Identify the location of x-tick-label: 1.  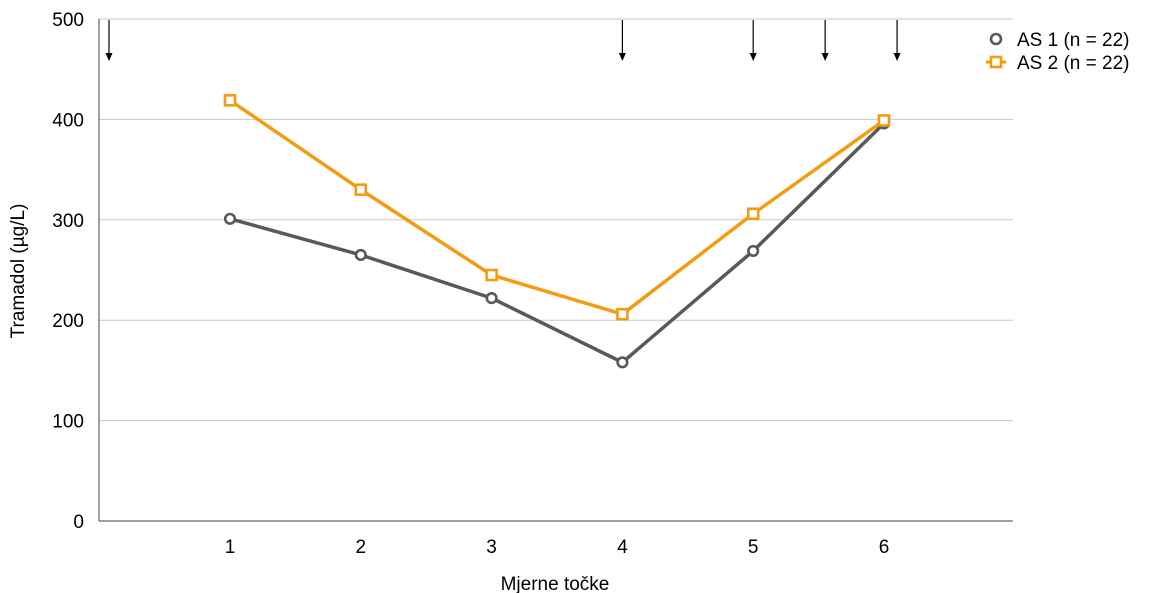
(230, 547).